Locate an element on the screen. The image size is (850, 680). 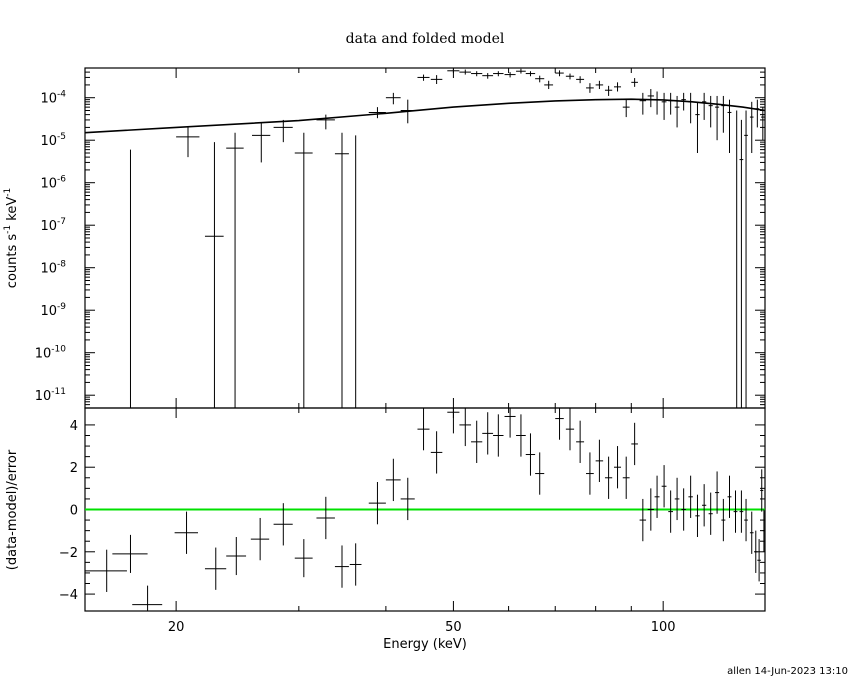
footer-credit: allen 14-Jun-2023 13:10 is located at coordinates (787, 671).